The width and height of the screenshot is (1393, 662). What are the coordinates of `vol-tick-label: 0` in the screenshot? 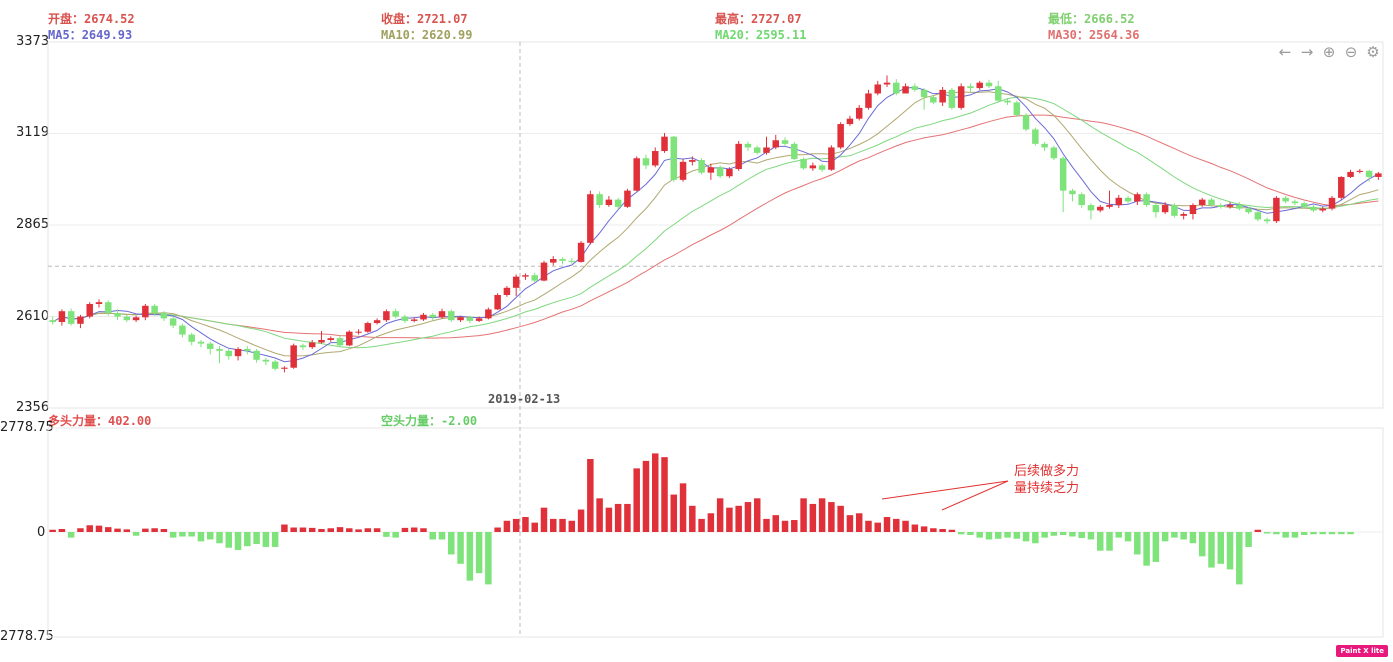 It's located at (41, 532).